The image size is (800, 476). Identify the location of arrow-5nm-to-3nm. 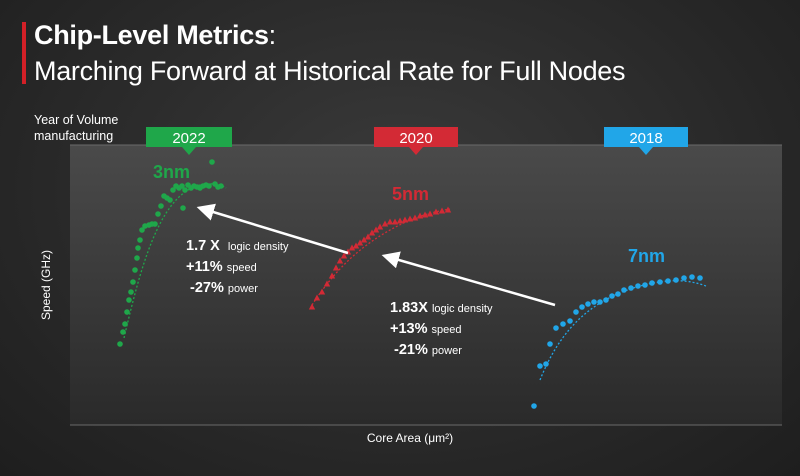
(272, 229).